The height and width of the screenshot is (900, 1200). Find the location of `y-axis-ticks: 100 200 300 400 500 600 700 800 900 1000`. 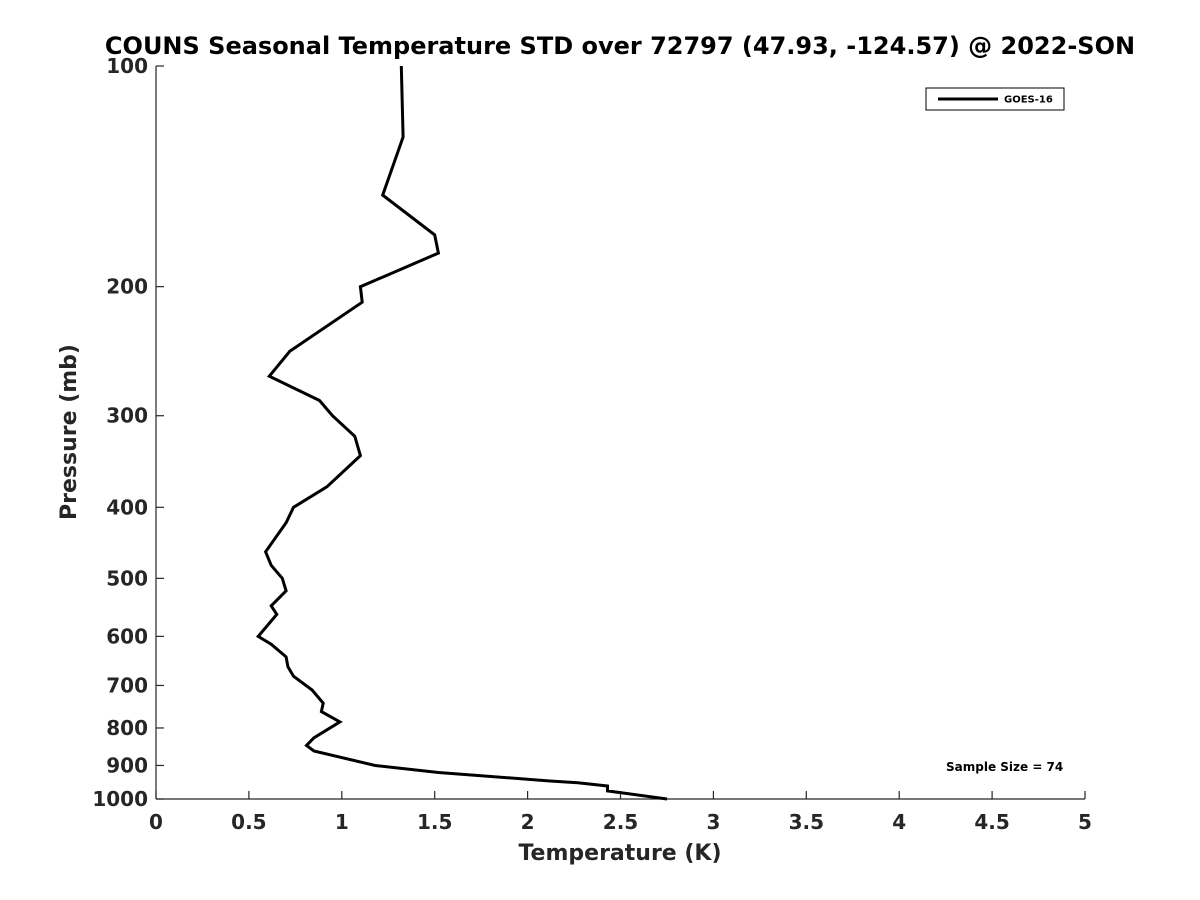

y-axis-ticks: 100 200 300 400 500 600 700 800 900 1000 is located at coordinates (128, 432).